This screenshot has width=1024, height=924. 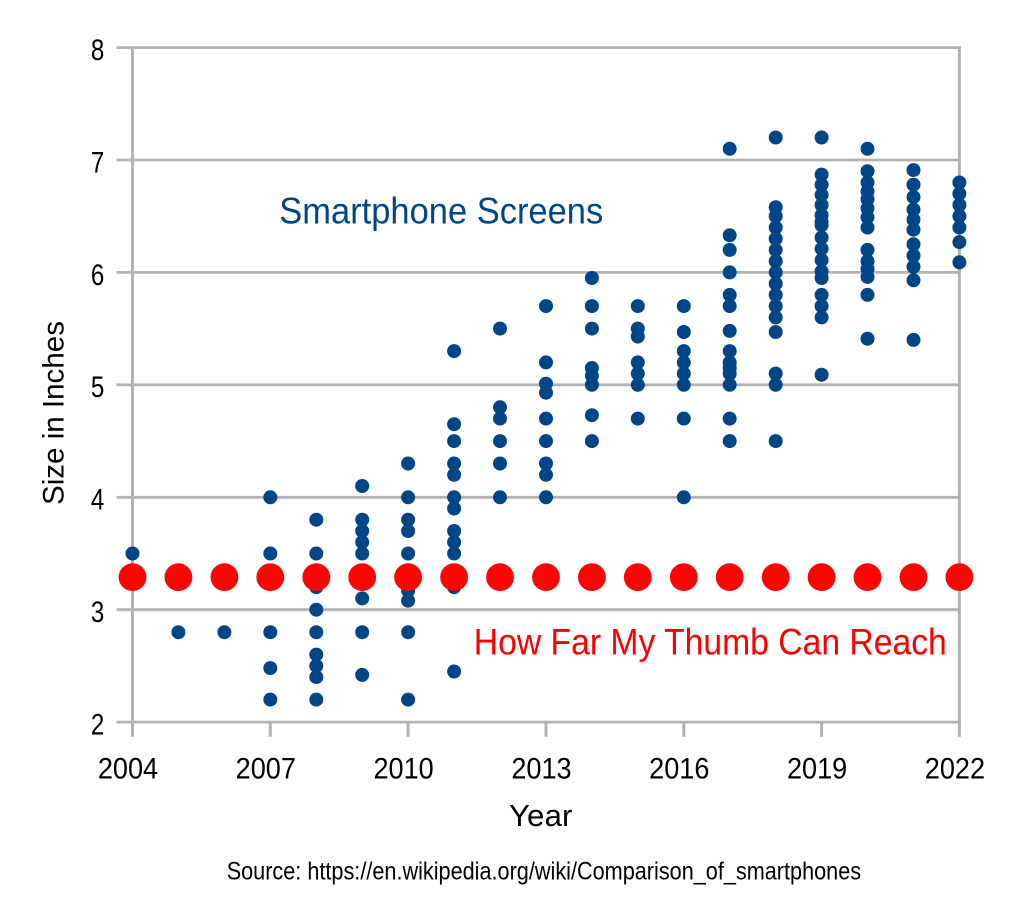 I want to click on svg-text: 2004, so click(x=128, y=768).